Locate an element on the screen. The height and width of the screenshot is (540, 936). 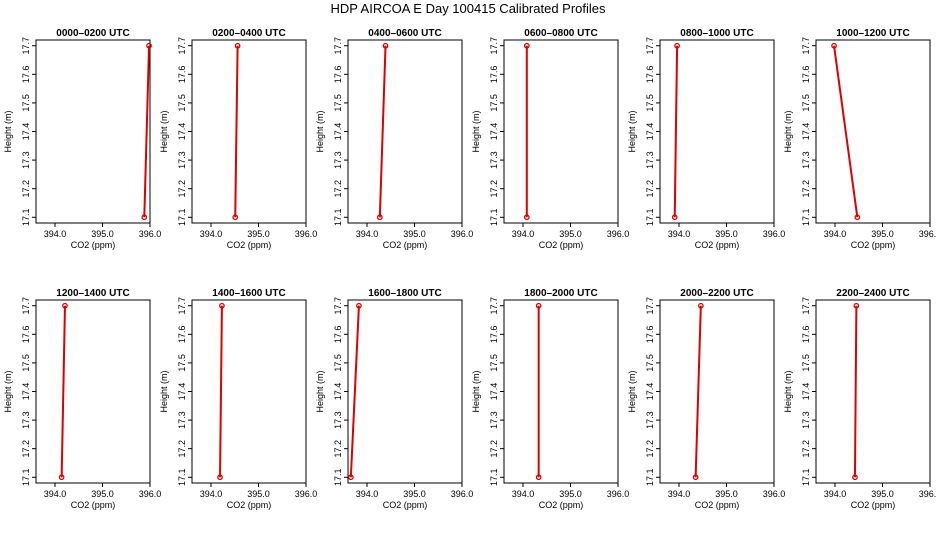
panel-title: 1600–1800 UTC is located at coordinates (404, 293).